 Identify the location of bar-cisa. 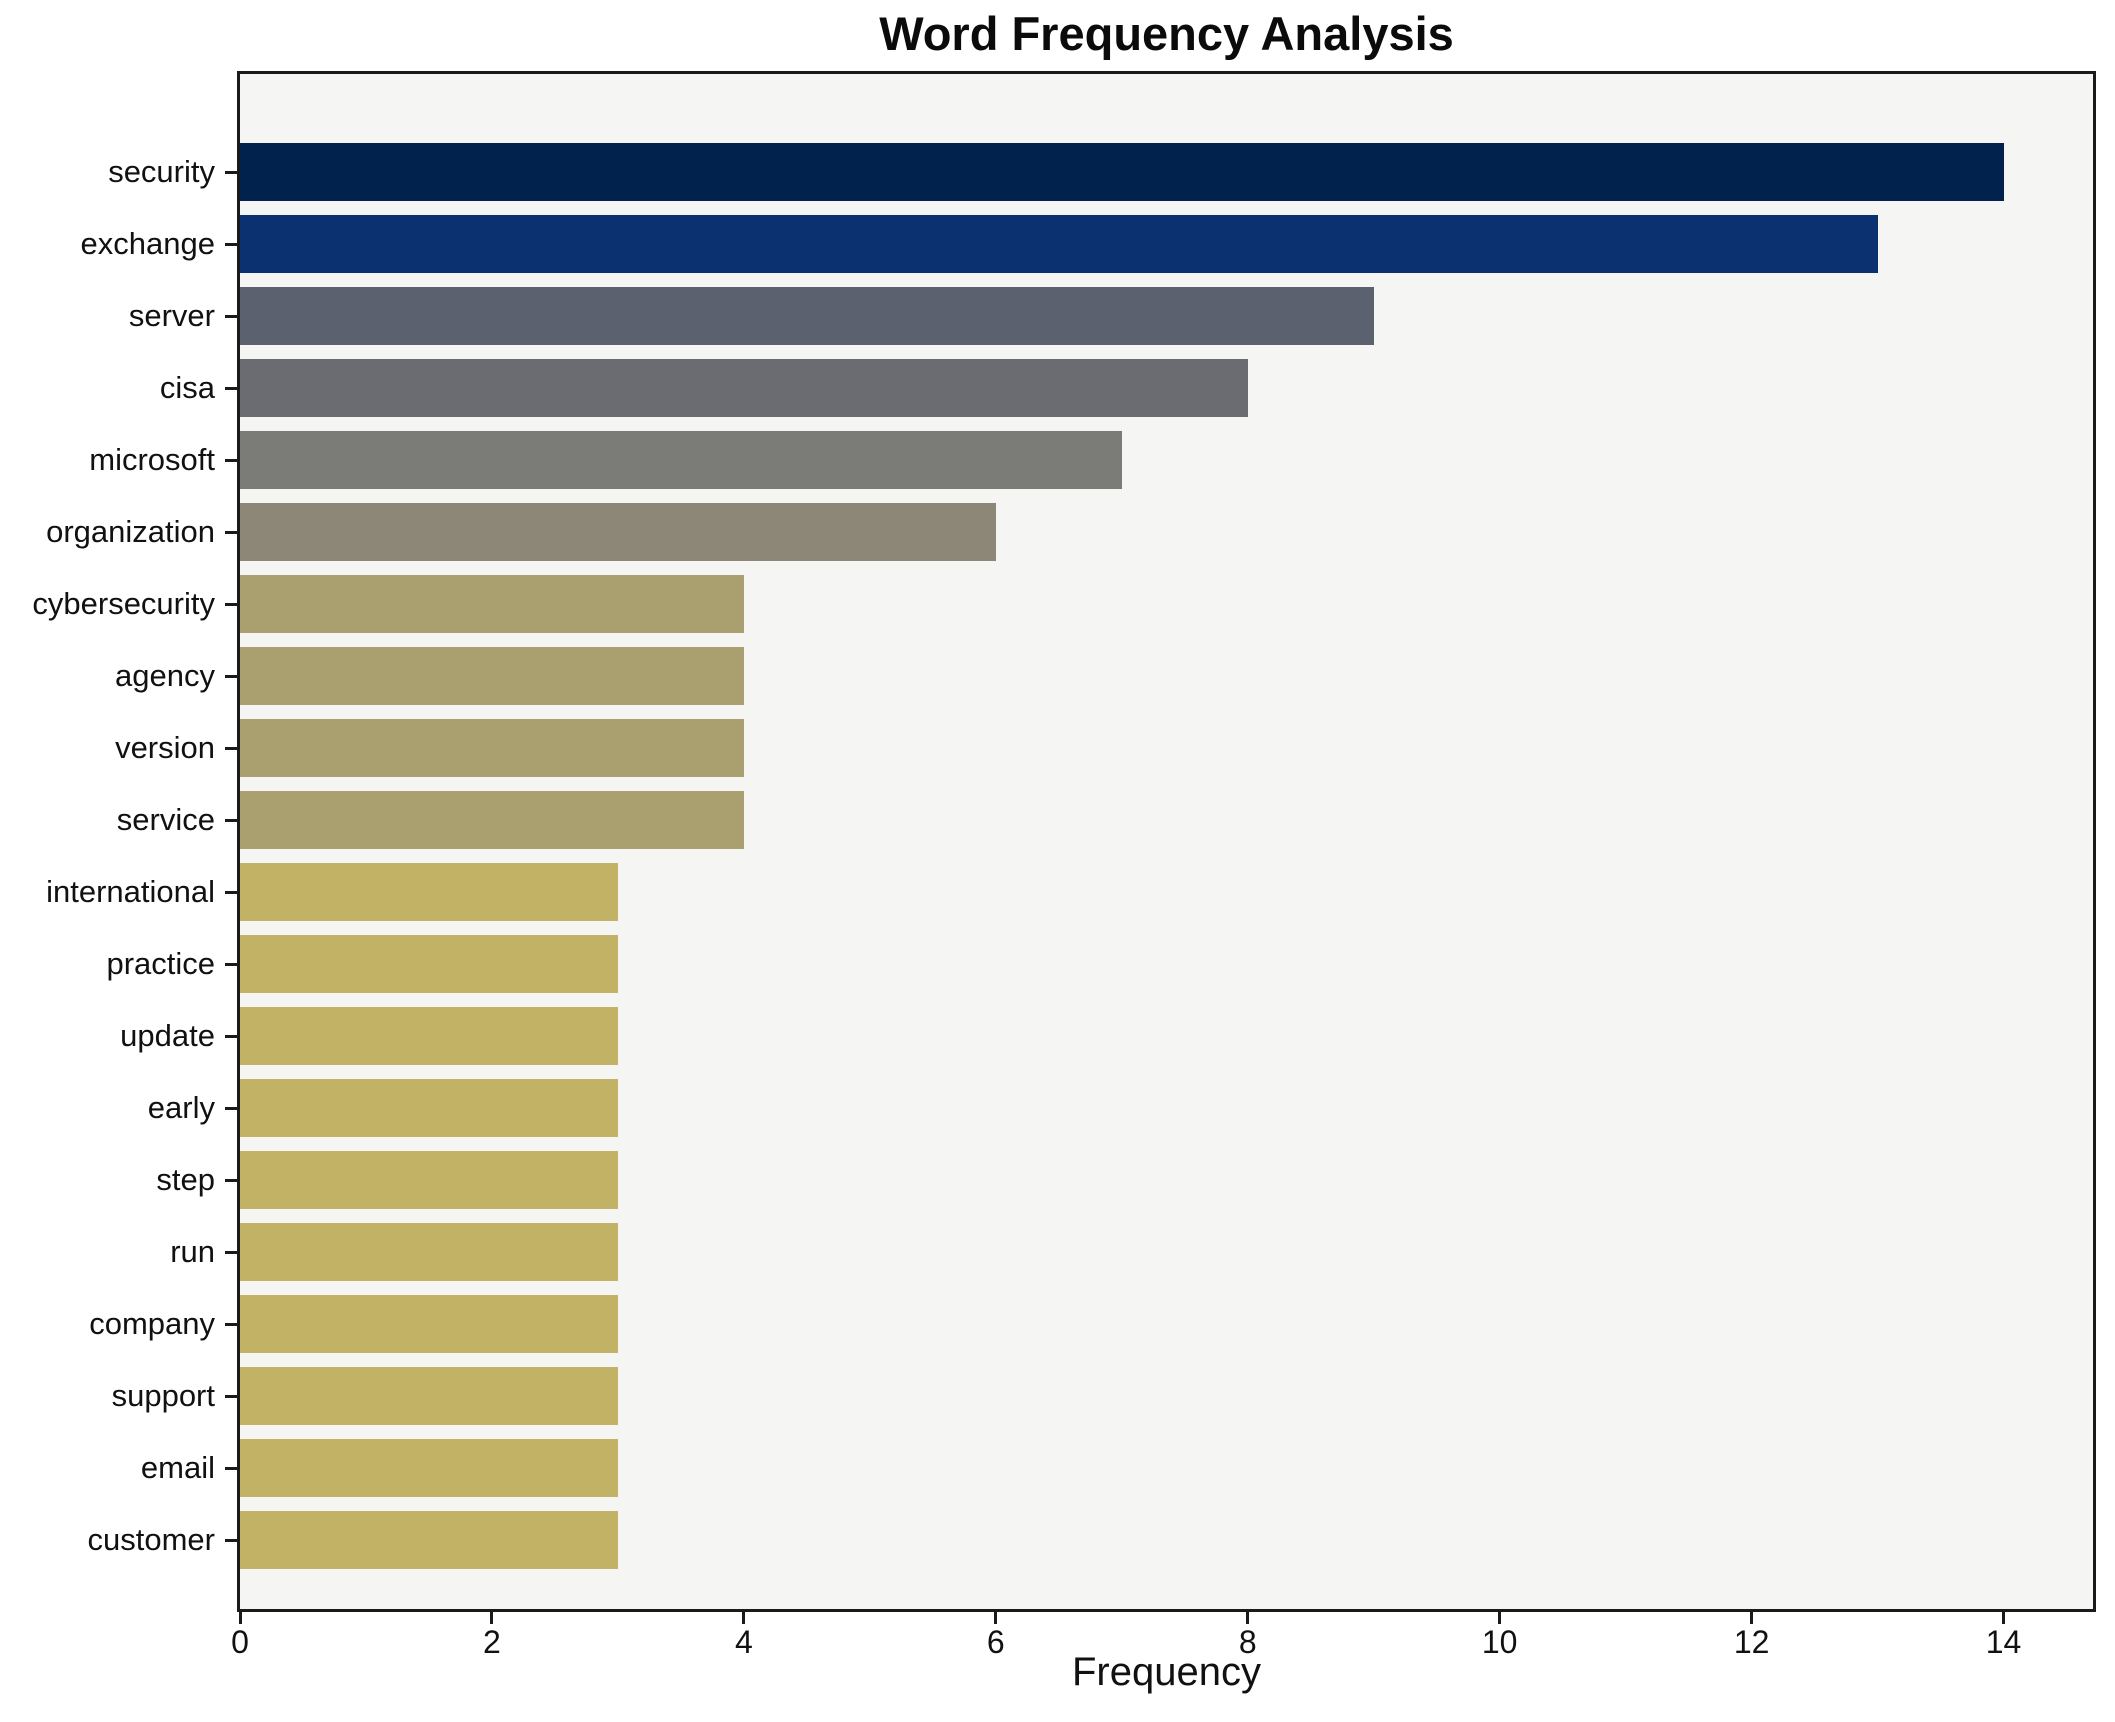
(744, 388).